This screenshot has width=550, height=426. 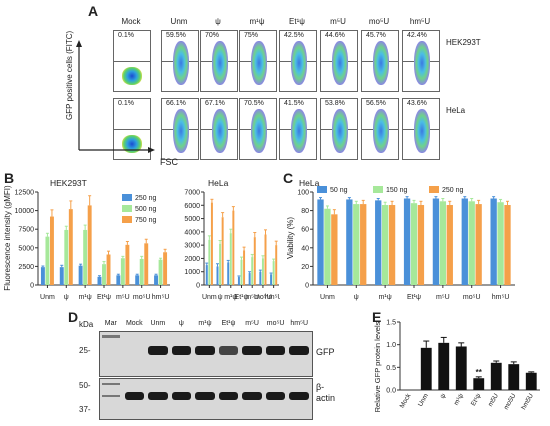 What do you see at coordinates (376, 35) in the screenshot?
I see `flow-percentage: 45.7%` at bounding box center [376, 35].